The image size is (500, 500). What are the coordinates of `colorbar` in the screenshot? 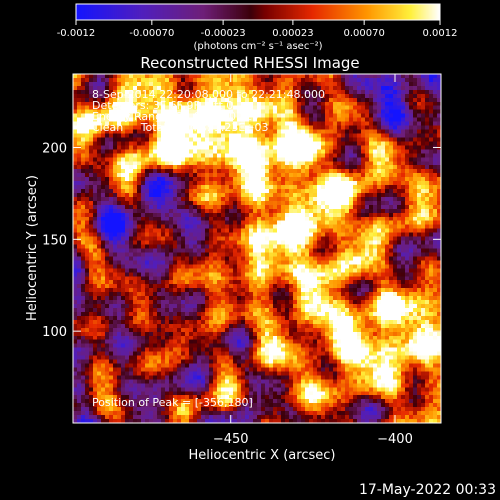 It's located at (258, 12).